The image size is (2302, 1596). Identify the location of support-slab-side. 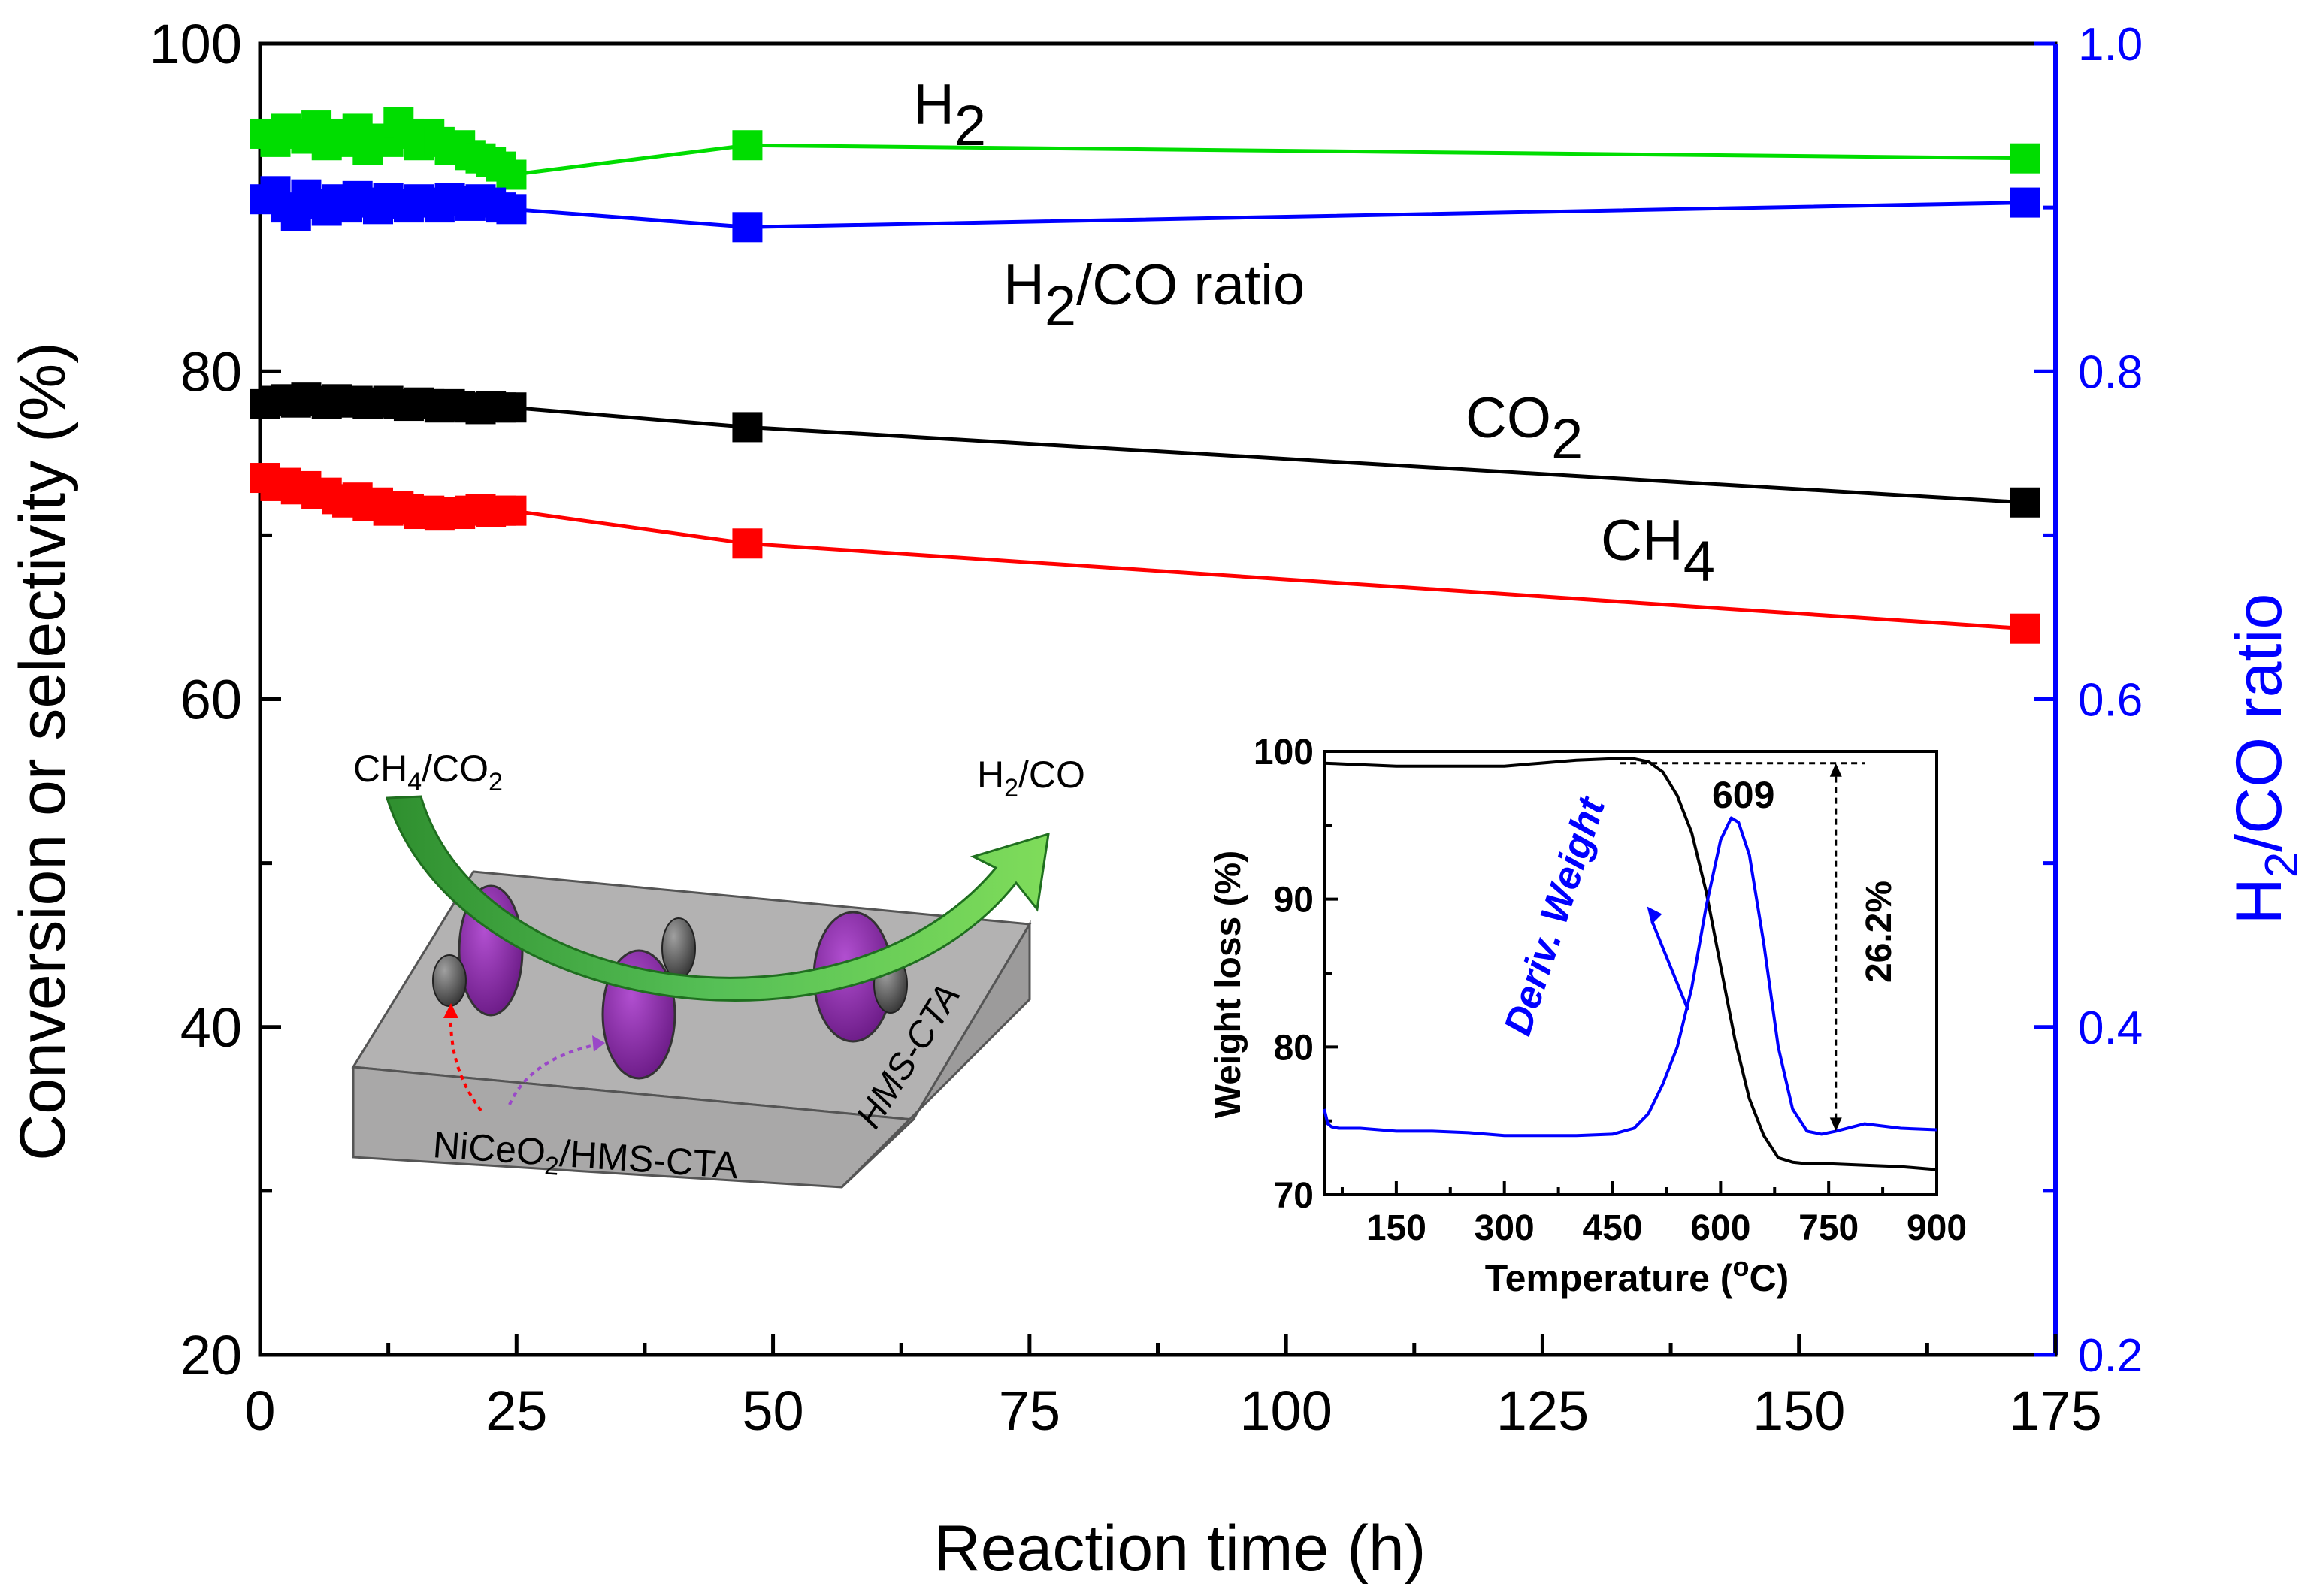
(935, 1054).